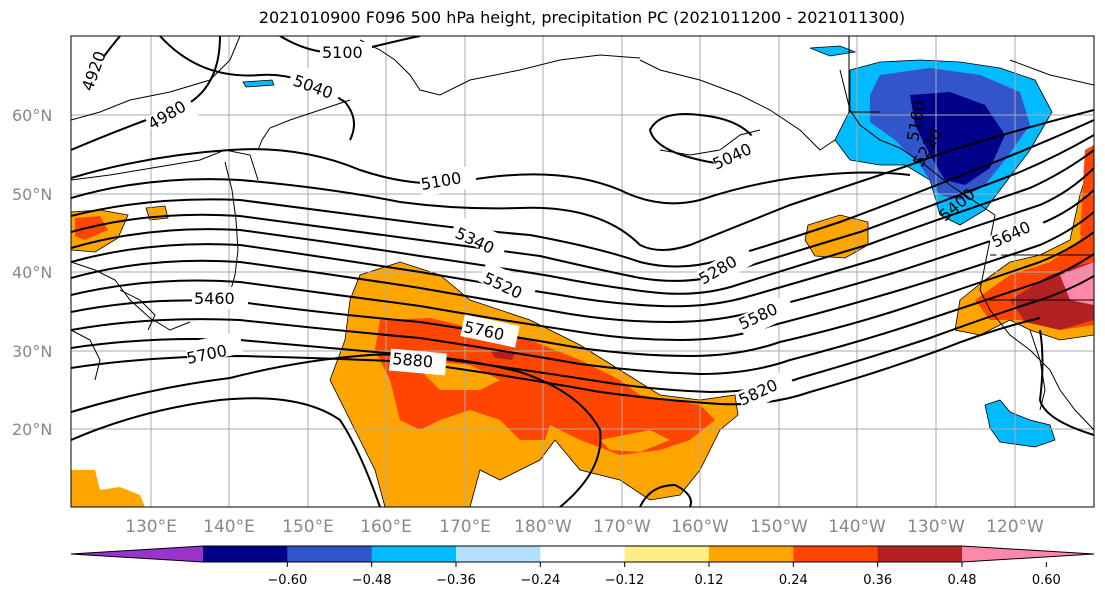 The height and width of the screenshot is (601, 1105). What do you see at coordinates (413, 360) in the screenshot?
I see `contour-label: 5880` at bounding box center [413, 360].